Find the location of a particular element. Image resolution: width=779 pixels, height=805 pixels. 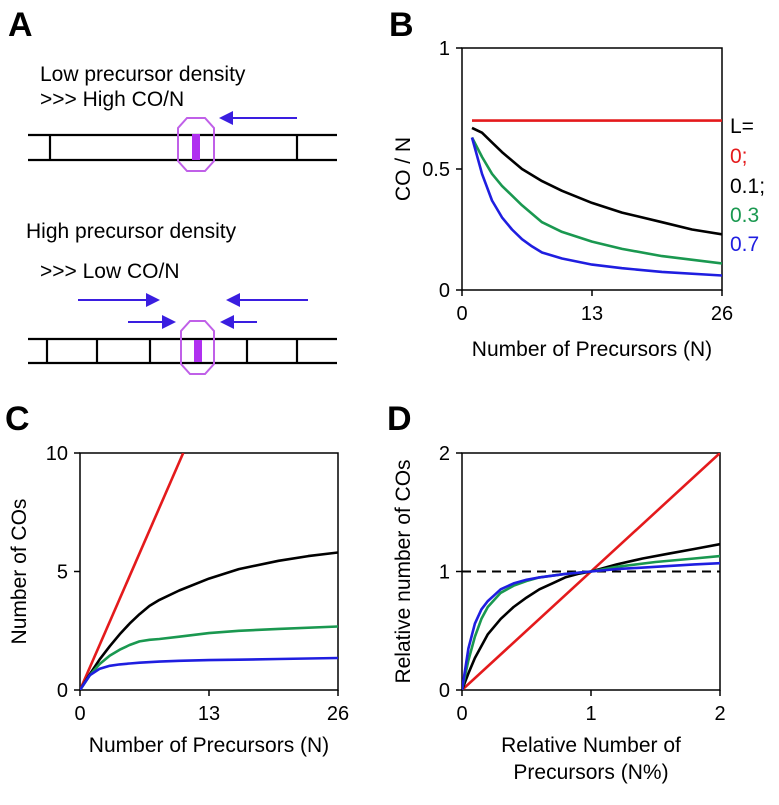

chromosome-ladder-low is located at coordinates (182, 147).